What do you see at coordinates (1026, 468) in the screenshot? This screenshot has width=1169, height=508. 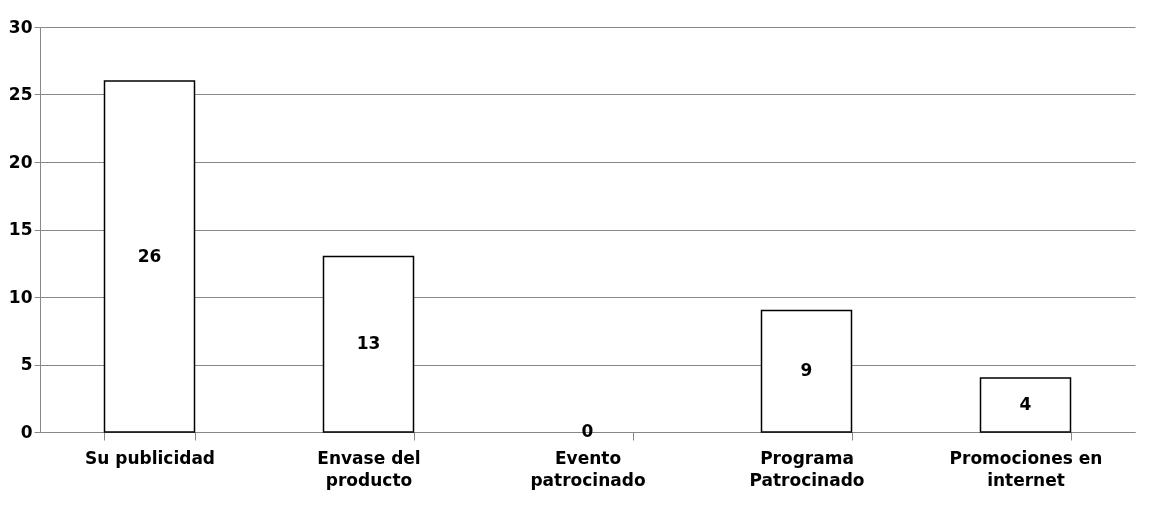 I see `x-tick-label: Promociones en internet` at bounding box center [1026, 468].